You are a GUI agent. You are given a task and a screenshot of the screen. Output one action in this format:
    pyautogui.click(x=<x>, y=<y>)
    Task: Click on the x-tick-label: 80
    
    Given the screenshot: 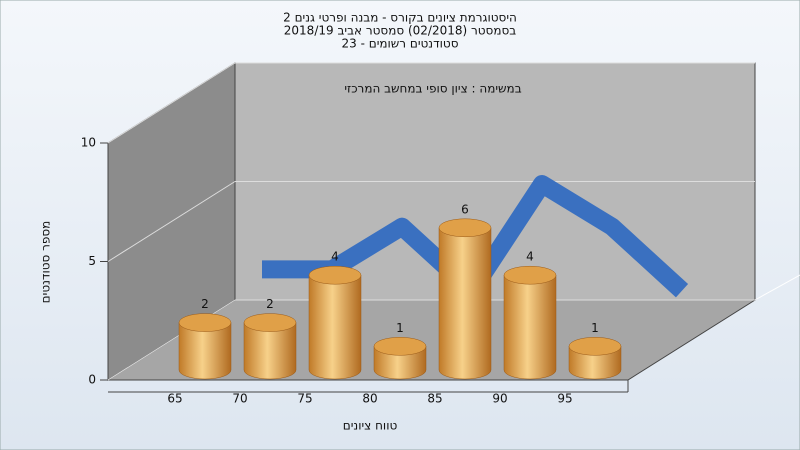 What is the action you would take?
    pyautogui.click(x=369, y=399)
    